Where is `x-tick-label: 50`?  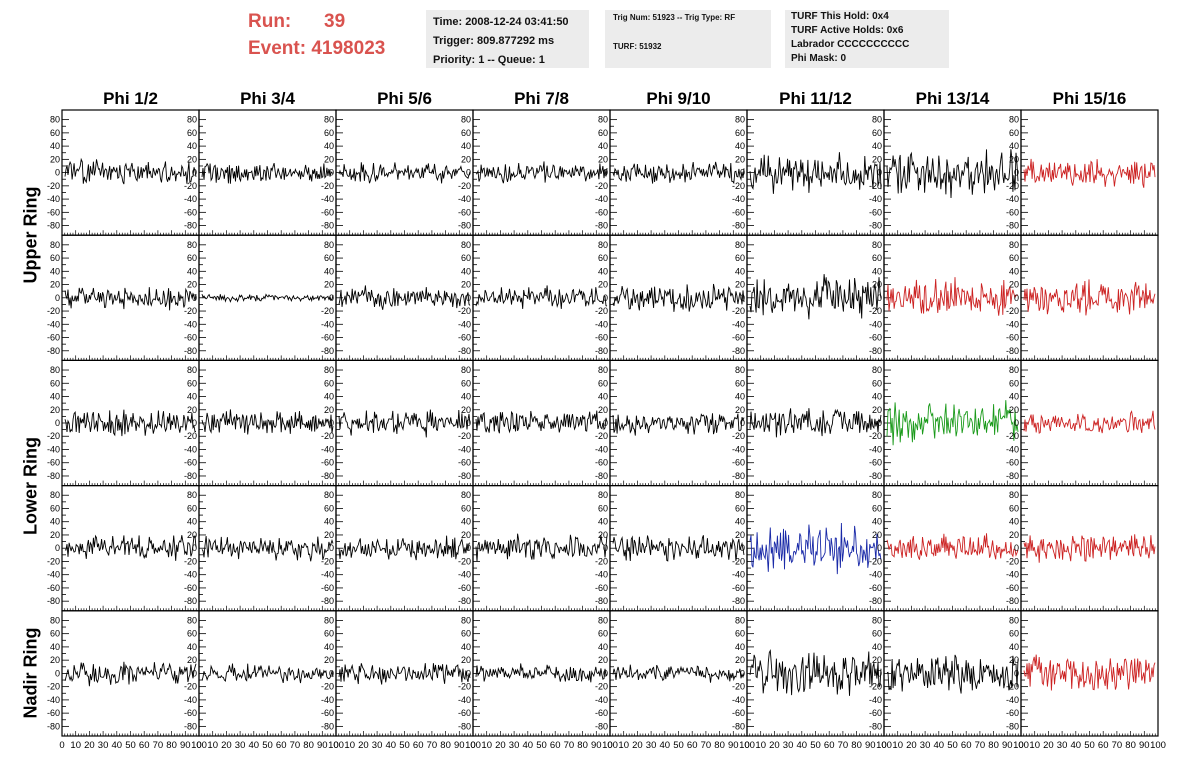
x-tick-label: 50 is located at coordinates (952, 745).